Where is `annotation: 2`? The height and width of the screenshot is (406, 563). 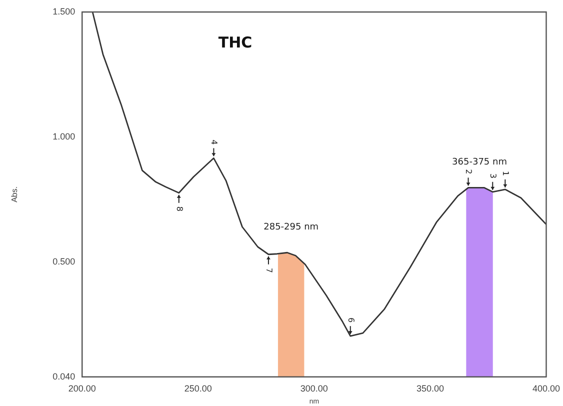
annotation: 2 is located at coordinates (469, 171).